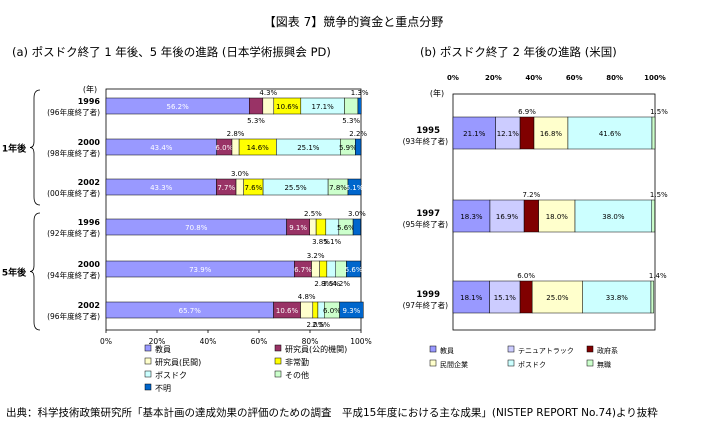 The height and width of the screenshot is (445, 707). I want to click on x-tick-label-a: 80%, so click(310, 341).